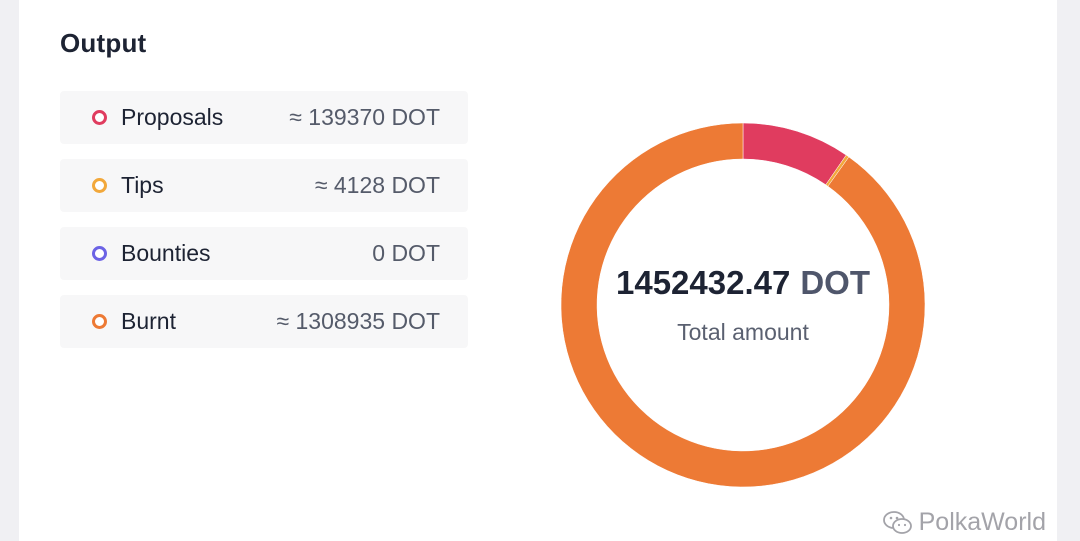 The height and width of the screenshot is (541, 1080). Describe the element at coordinates (99, 117) in the screenshot. I see `proposals-dot-icon` at that location.